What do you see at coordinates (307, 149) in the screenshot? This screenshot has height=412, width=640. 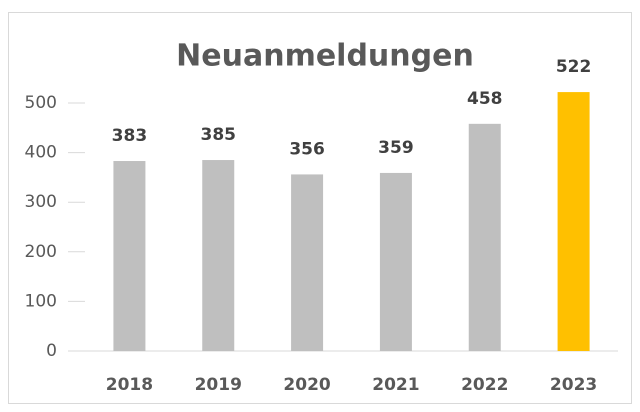 I see `data-label: 356` at bounding box center [307, 149].